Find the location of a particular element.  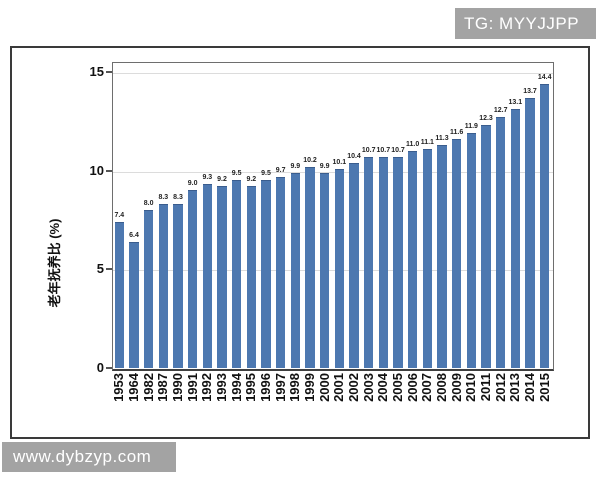

bar-2015 is located at coordinates (544, 225).